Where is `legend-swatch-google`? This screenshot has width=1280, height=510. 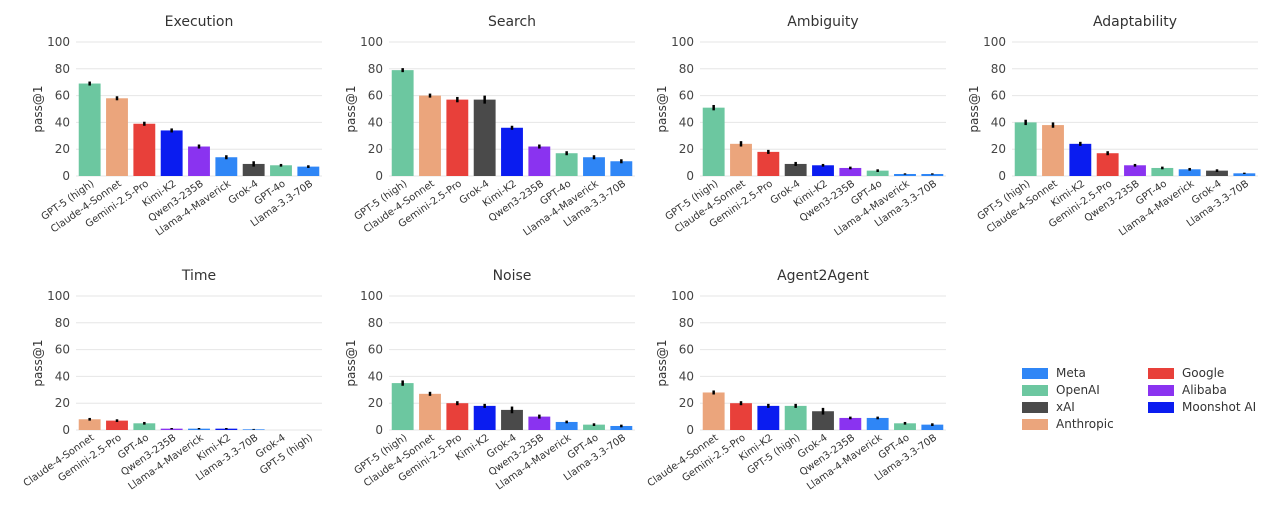
legend-swatch-google is located at coordinates (1161, 373).